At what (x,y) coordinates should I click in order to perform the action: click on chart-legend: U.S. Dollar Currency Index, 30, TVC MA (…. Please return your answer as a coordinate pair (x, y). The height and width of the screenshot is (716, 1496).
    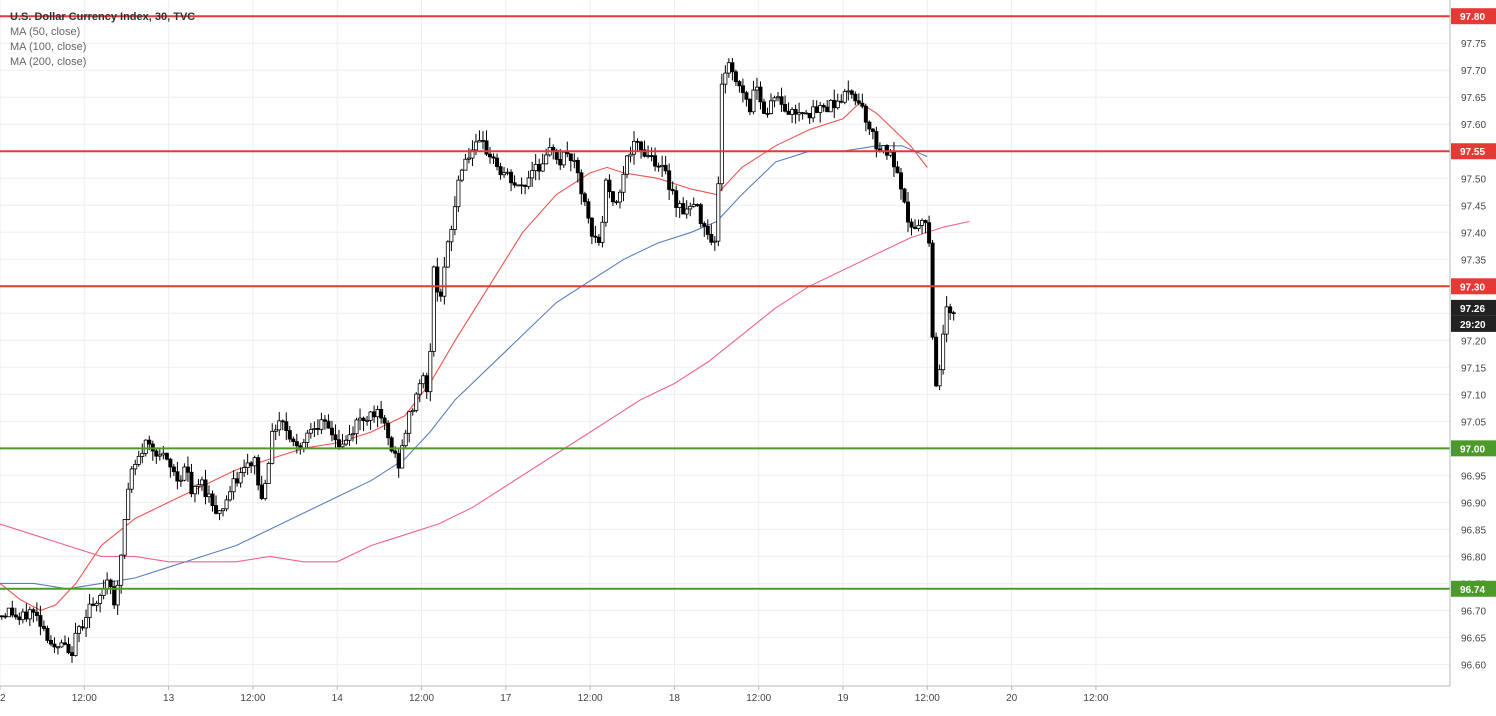
    Looking at the image, I should click on (102, 40).